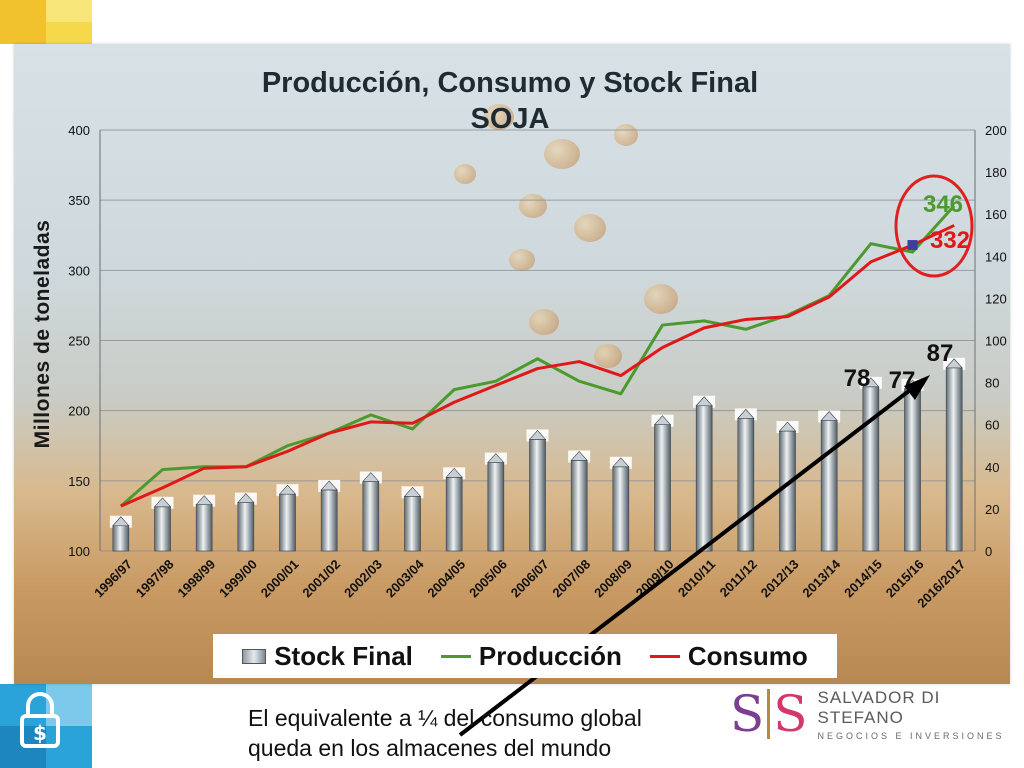  I want to click on brand-mark-icon: S S, so click(769, 714).